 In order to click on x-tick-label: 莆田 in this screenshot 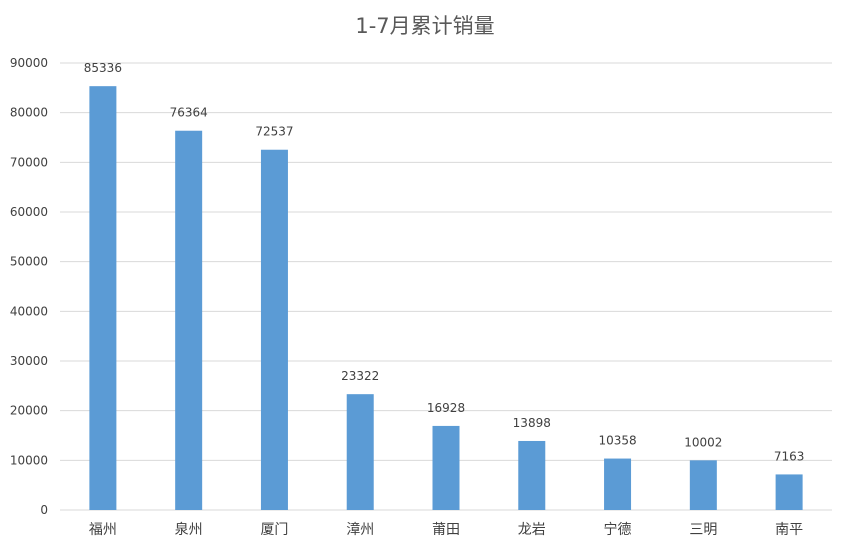, I will do `click(446, 530)`.